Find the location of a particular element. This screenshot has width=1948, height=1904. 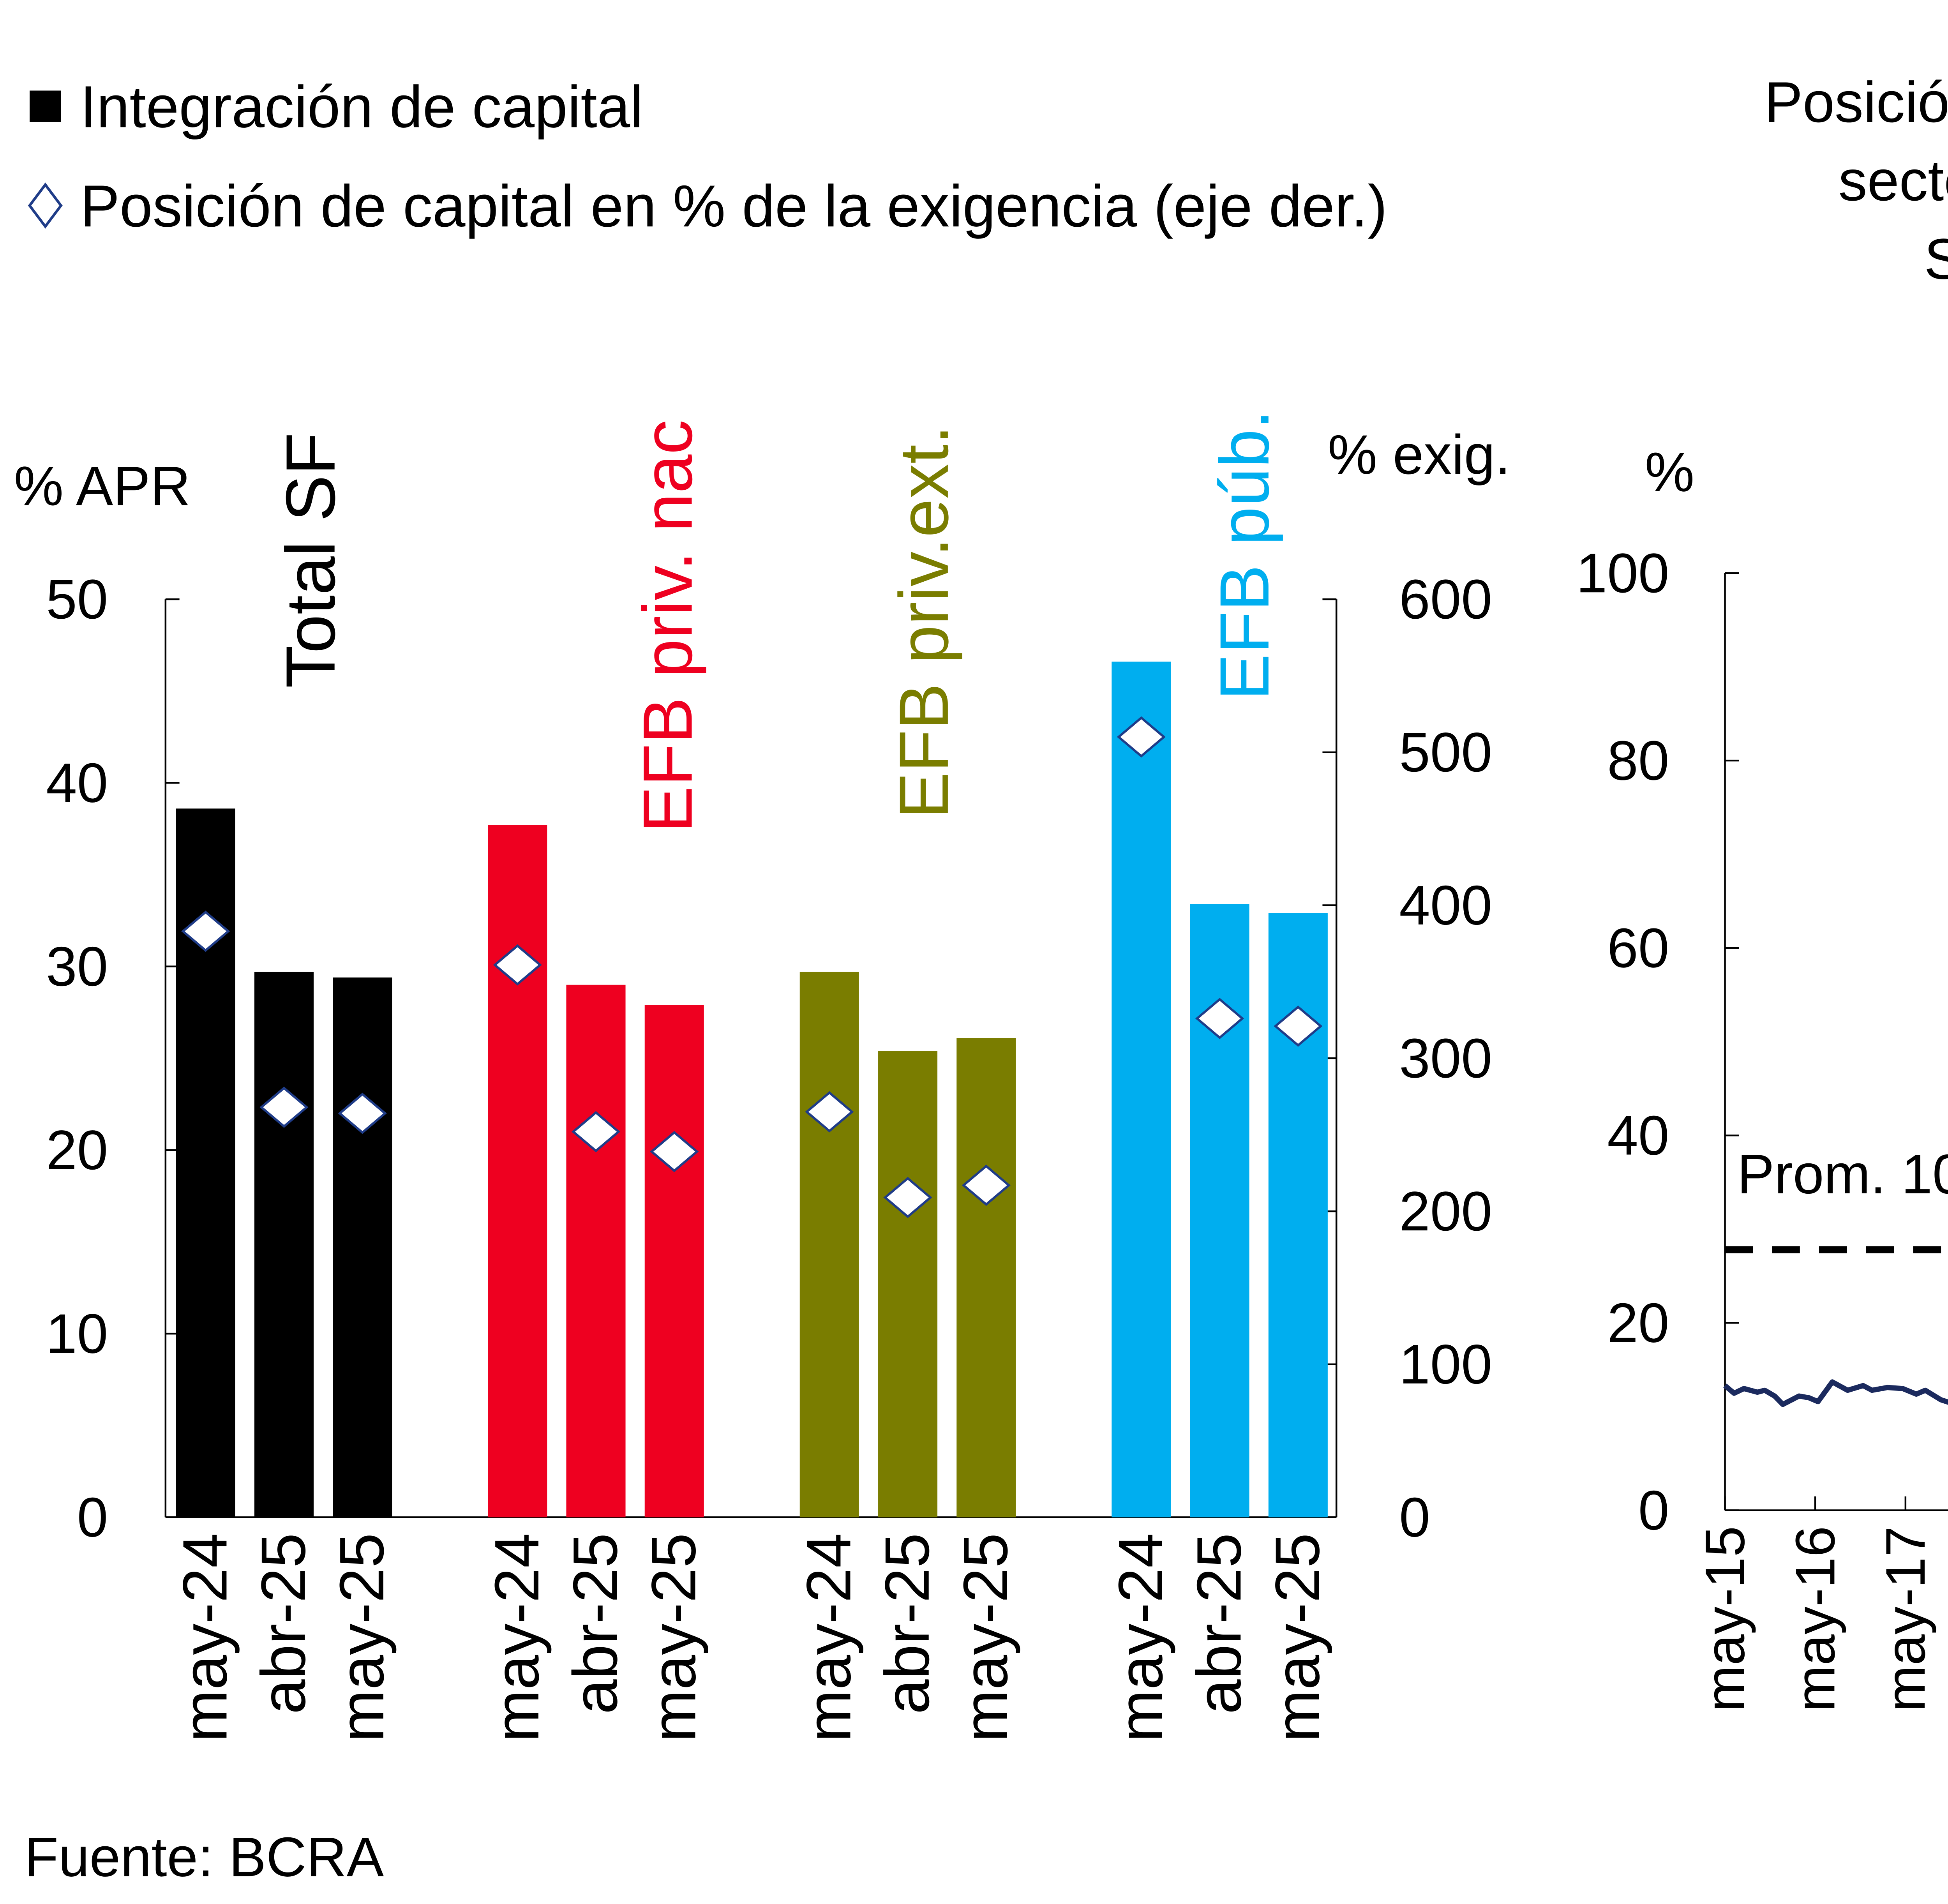

line-series-posicion-capital is located at coordinates (1835, 1393).